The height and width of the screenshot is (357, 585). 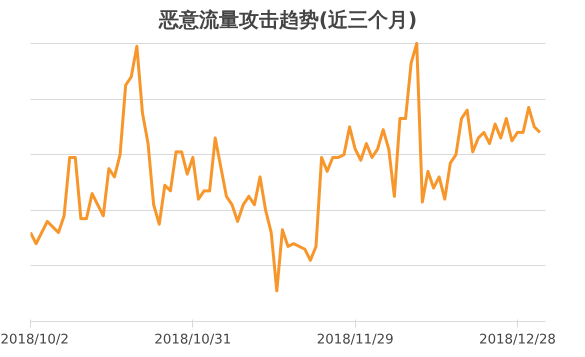 I want to click on x-tick-label: 2018/11/29, so click(x=355, y=340).